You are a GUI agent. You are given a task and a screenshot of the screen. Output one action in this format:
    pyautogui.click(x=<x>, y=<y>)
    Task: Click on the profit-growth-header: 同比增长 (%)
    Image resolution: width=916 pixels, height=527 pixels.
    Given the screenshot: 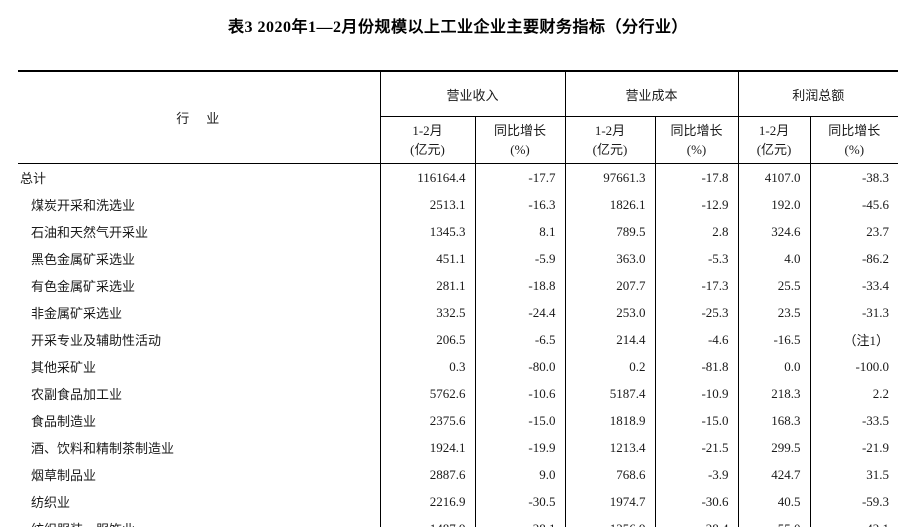 What is the action you would take?
    pyautogui.click(x=854, y=140)
    